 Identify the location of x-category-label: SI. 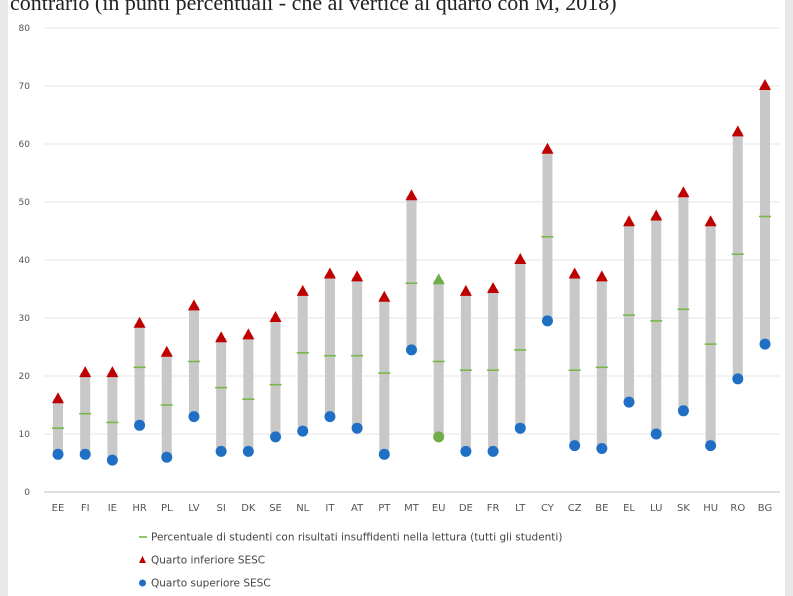
(221, 508).